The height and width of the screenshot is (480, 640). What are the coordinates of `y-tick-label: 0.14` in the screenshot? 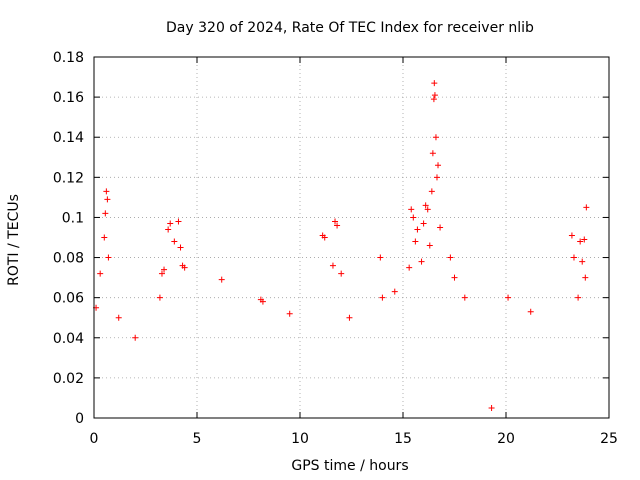 It's located at (68, 138).